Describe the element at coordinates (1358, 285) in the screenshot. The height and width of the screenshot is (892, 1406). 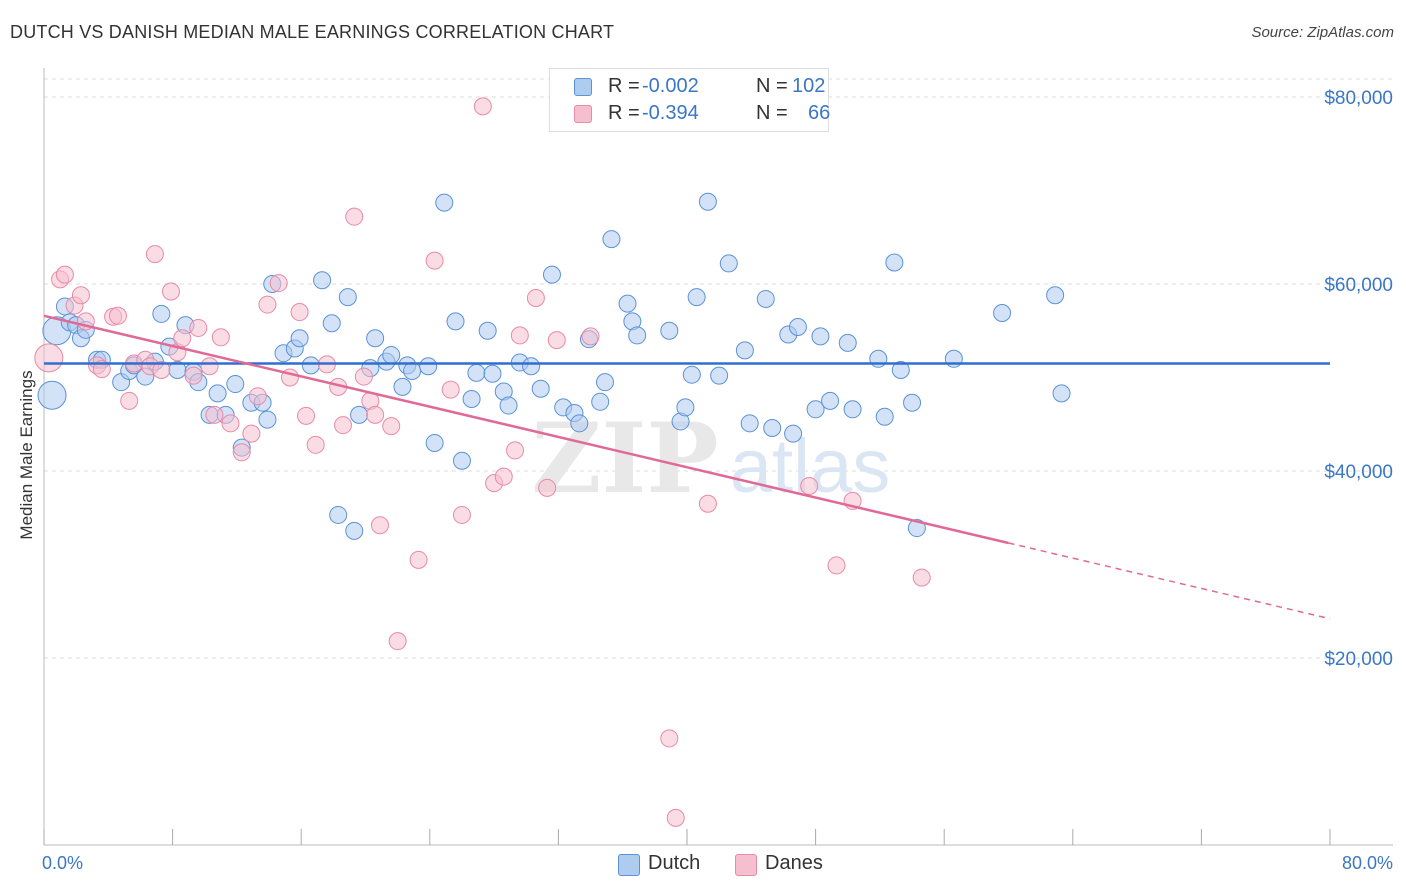
I see `y-tick-label: $60,000` at that location.